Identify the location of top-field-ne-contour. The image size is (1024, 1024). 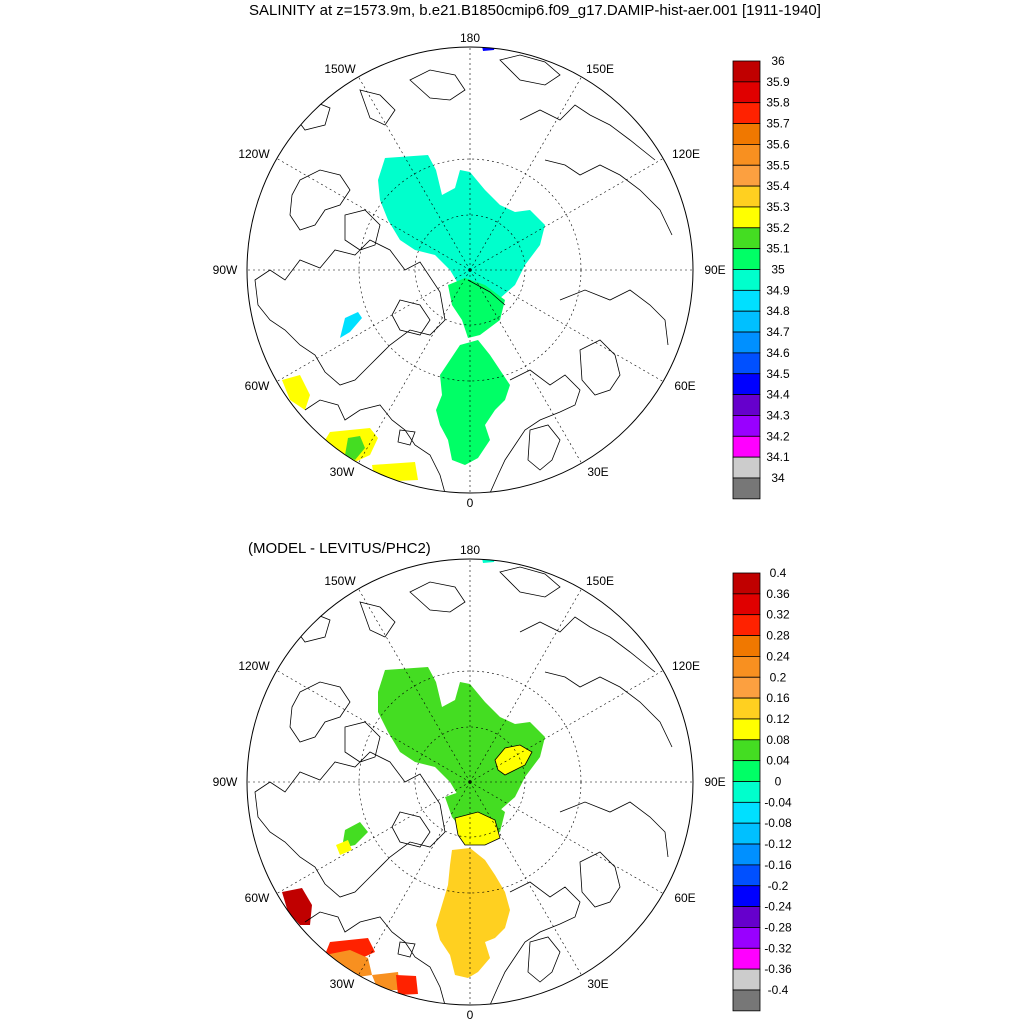
(486, 292).